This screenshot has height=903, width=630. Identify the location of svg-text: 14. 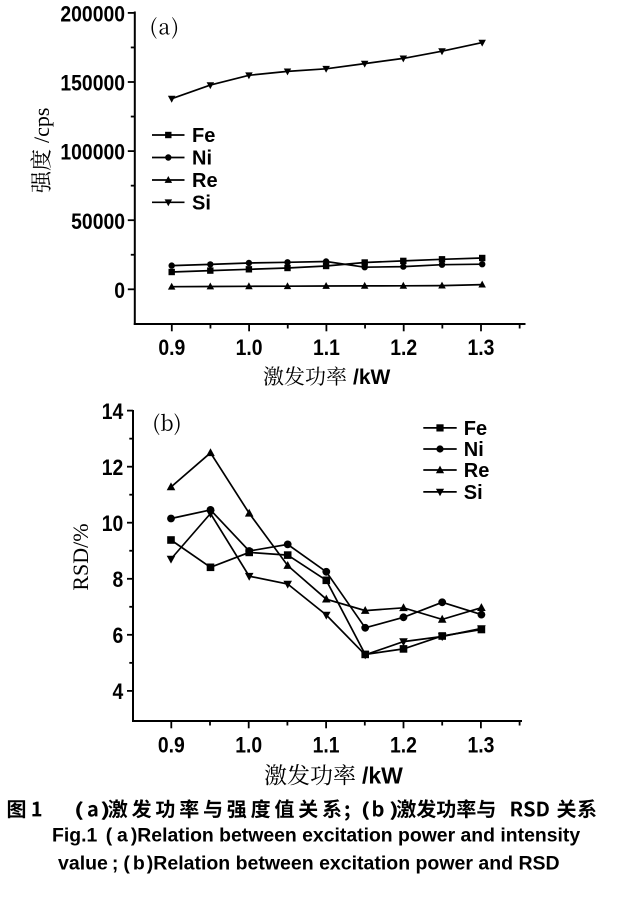
(113, 412).